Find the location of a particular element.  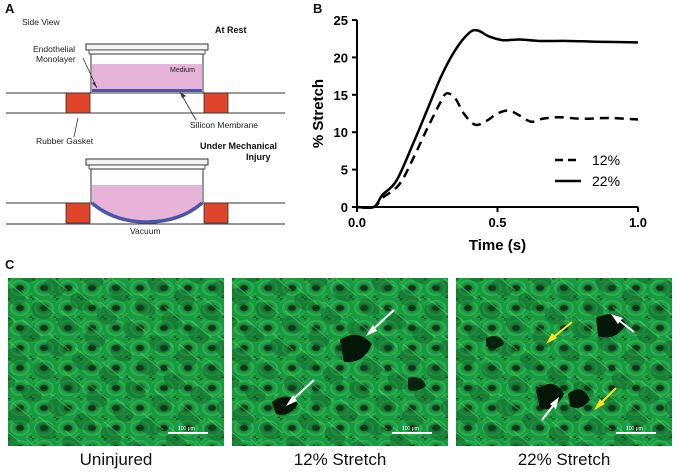

under-mechanical-label: Under Mechanical is located at coordinates (239, 146).